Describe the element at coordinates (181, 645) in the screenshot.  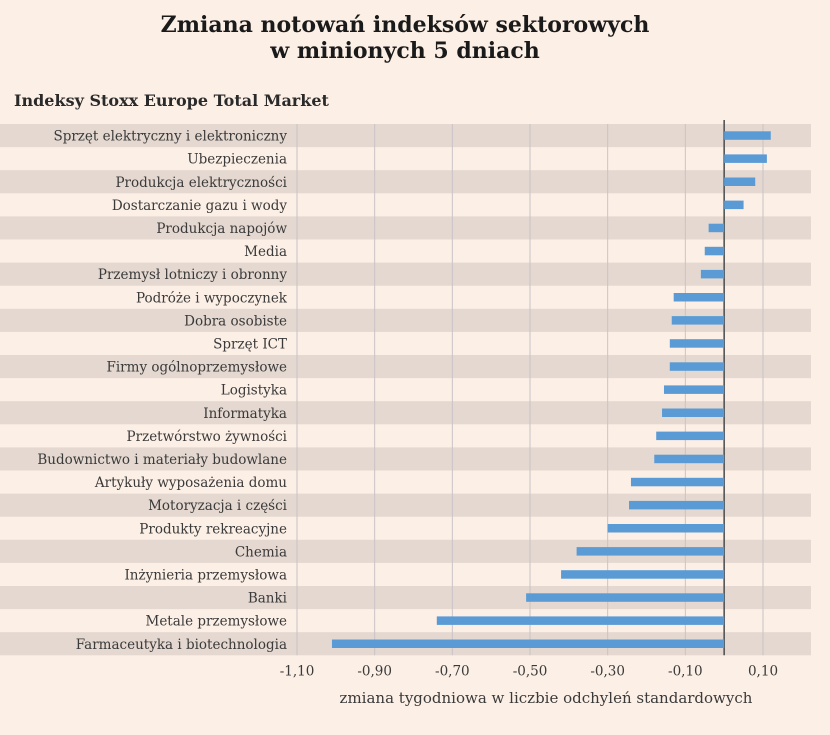
I see `category-label: Farmaceutyka i biotechnologia` at that location.